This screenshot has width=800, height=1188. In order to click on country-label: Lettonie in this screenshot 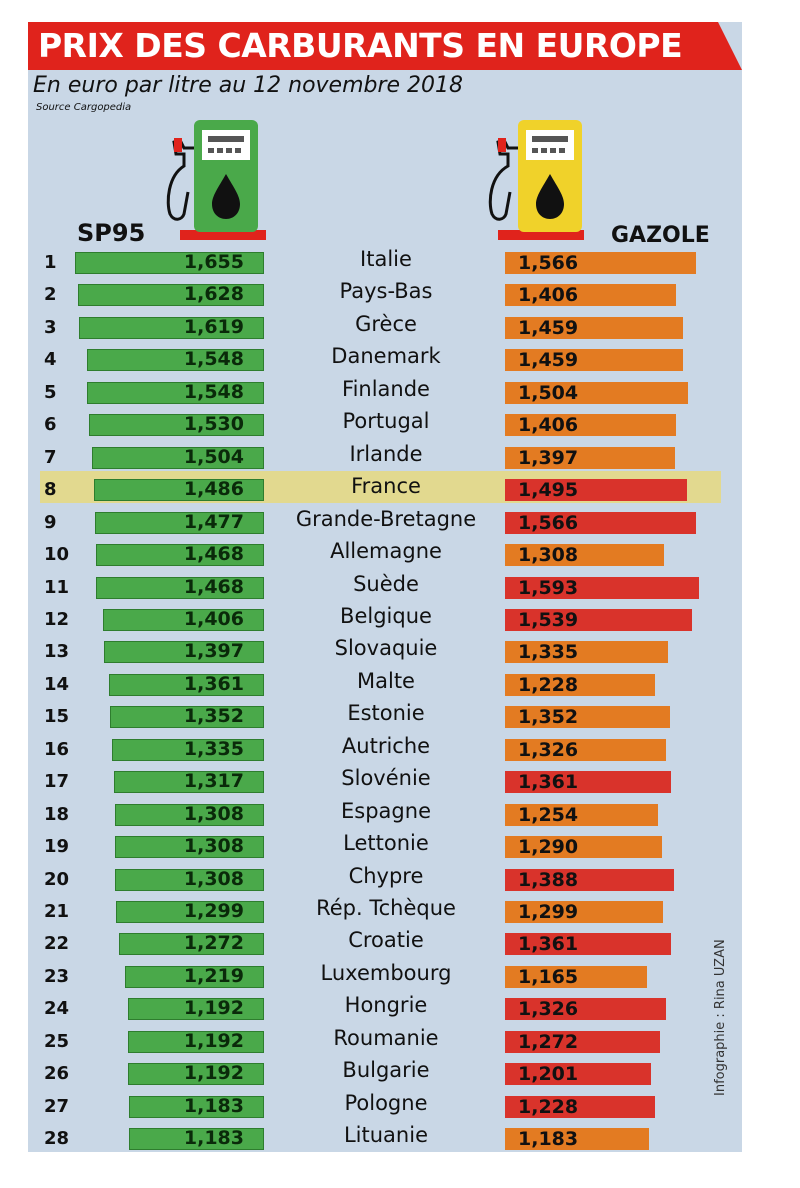, I will do `click(386, 843)`.